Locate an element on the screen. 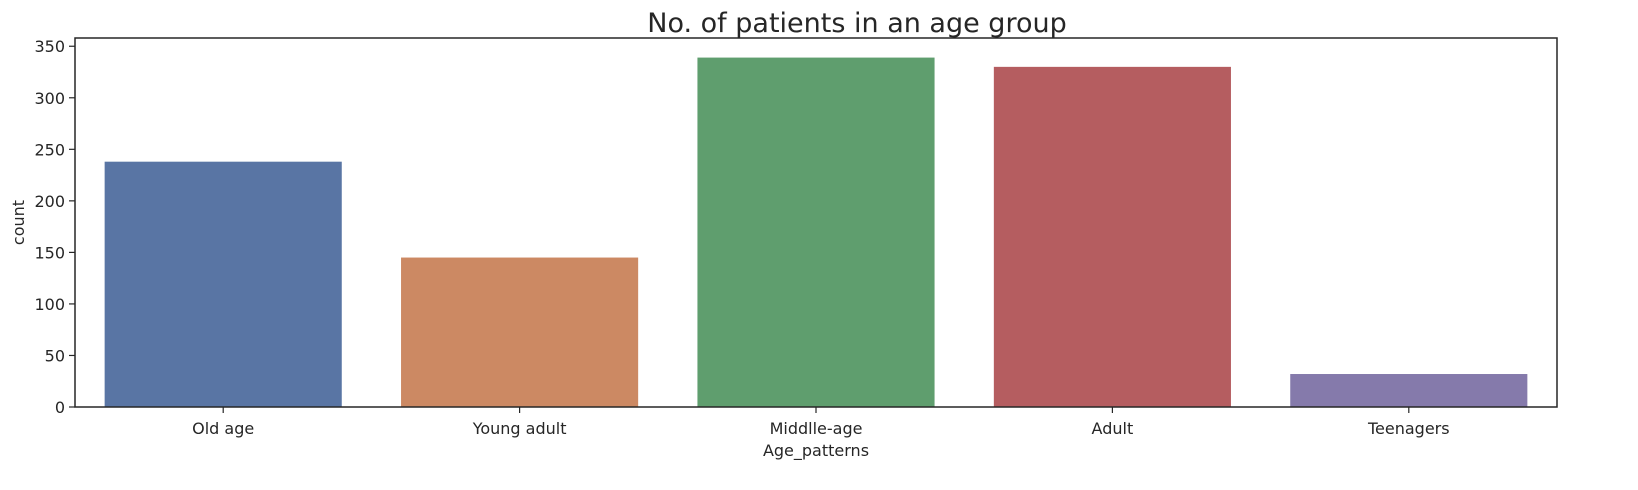  bar-old-age is located at coordinates (223, 284).